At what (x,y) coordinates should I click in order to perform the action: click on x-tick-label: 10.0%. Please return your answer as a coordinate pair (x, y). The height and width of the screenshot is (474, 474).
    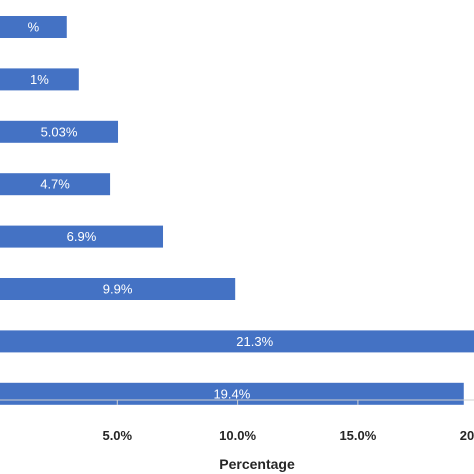
    Looking at the image, I should click on (237, 435).